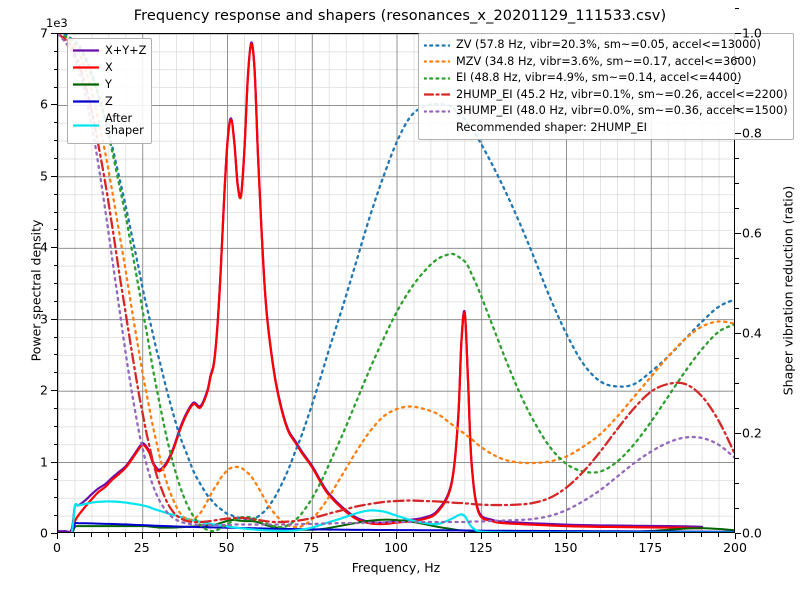 Image resolution: width=800 pixels, height=600 pixels. Describe the element at coordinates (402, 526) in the screenshot. I see `curve-z` at that location.